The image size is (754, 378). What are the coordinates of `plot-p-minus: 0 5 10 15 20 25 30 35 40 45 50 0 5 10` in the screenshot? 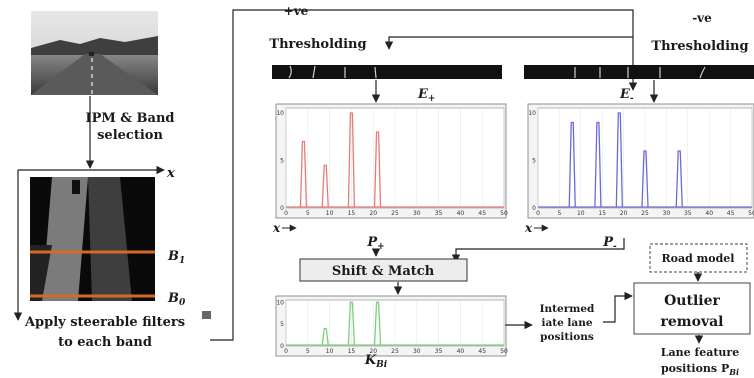 It's located at (640, 161).